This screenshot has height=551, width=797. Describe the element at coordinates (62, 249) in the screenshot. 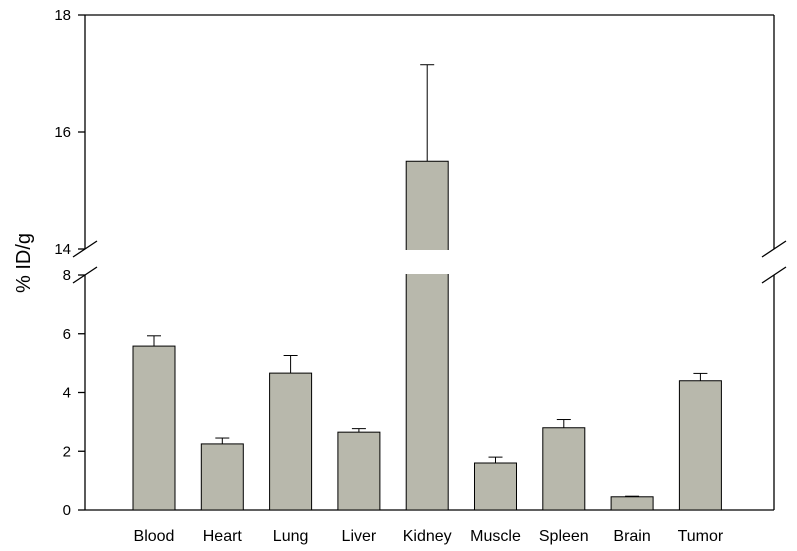

I see `y-tick-label: 14` at that location.